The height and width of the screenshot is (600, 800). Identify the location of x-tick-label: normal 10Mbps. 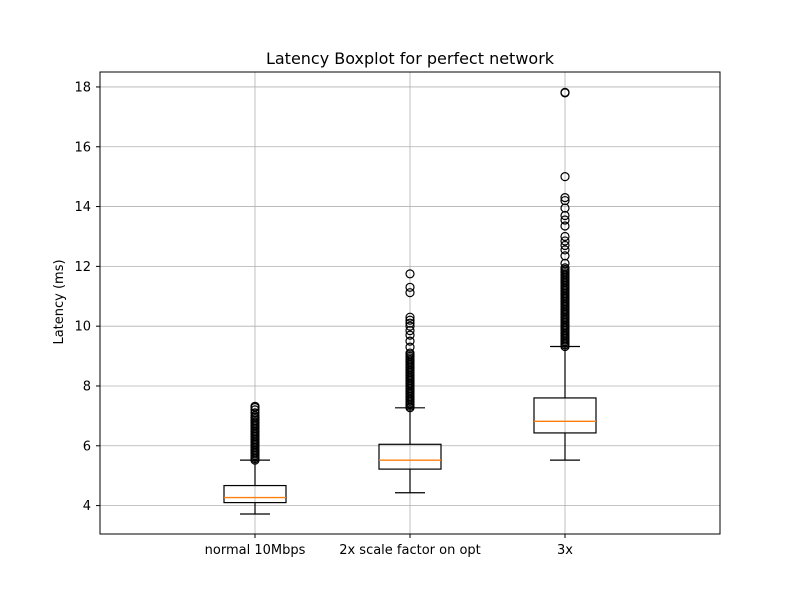
(255, 550).